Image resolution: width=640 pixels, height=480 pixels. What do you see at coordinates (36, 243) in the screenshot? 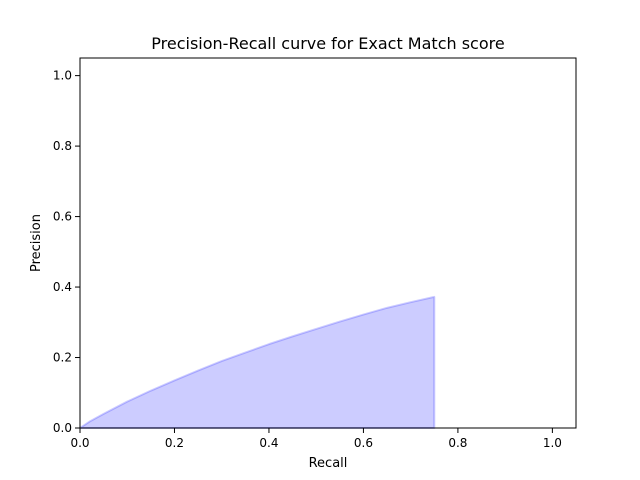
I see `y-axis-label: Precision` at bounding box center [36, 243].